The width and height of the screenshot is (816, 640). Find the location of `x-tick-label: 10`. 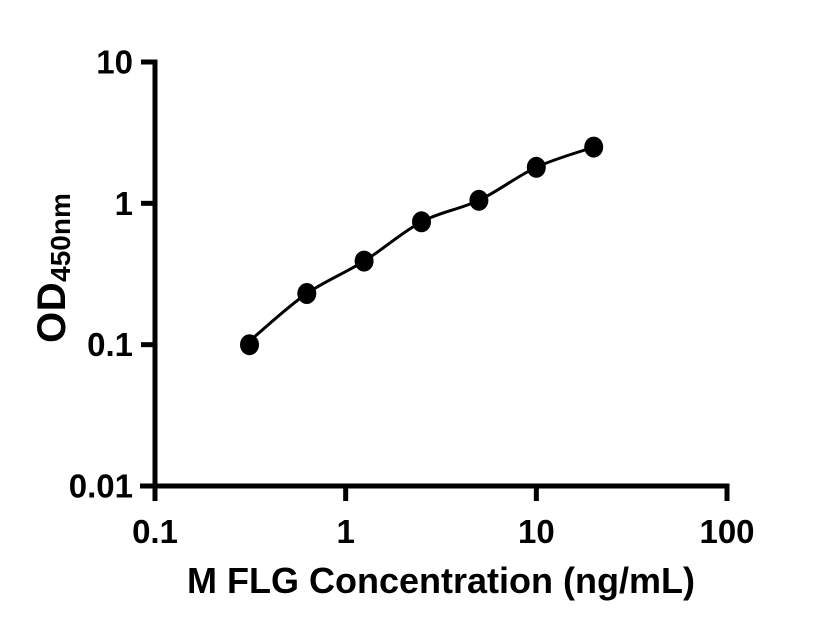

x-tick-label: 10 is located at coordinates (536, 531).